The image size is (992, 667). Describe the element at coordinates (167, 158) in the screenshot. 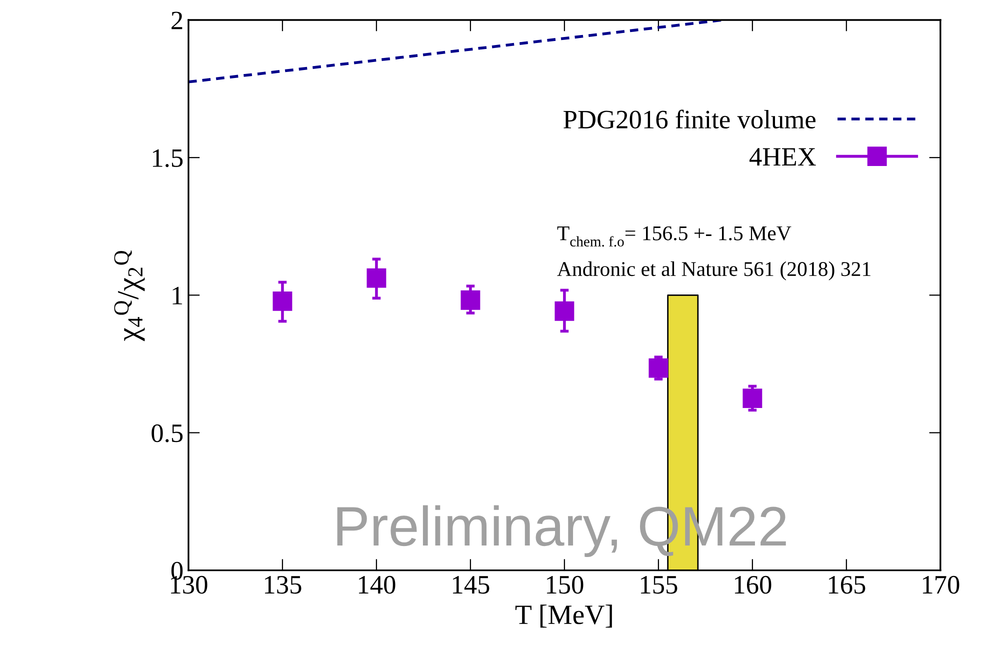

I see `y-tick-label: 1.5` at that location.